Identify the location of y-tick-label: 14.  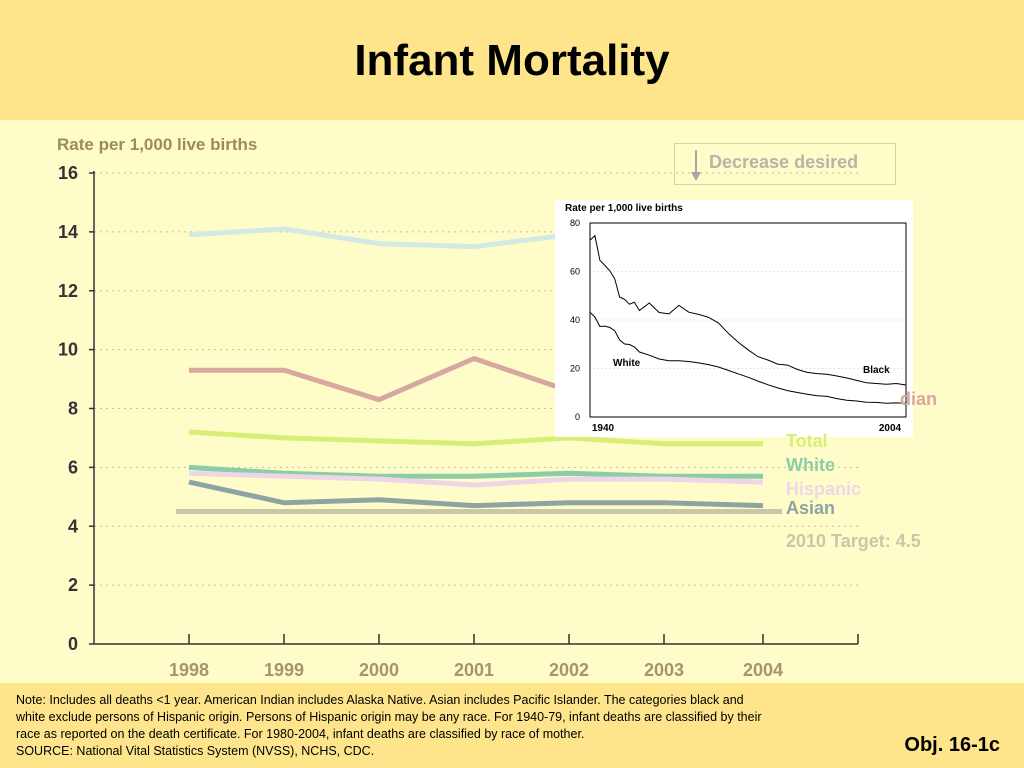
(68, 232).